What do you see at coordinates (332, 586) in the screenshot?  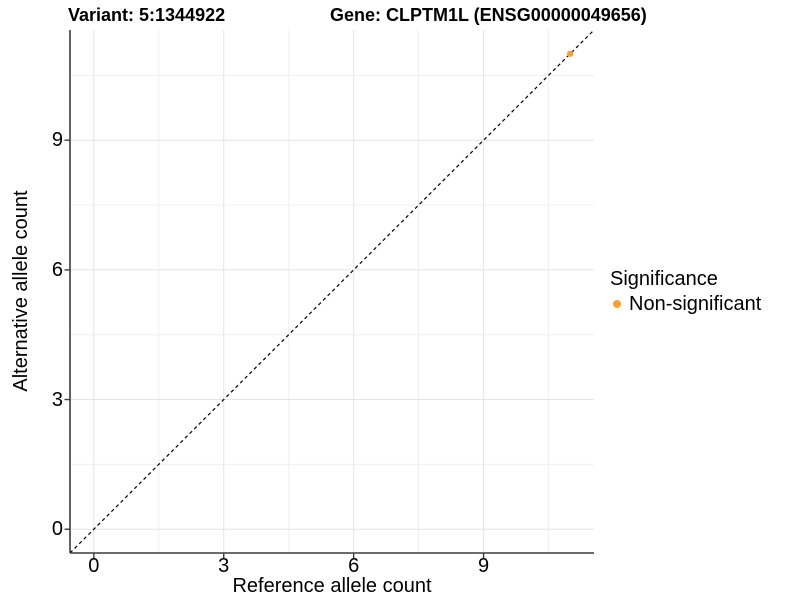 I see `x-axis-label: Reference allele count` at bounding box center [332, 586].